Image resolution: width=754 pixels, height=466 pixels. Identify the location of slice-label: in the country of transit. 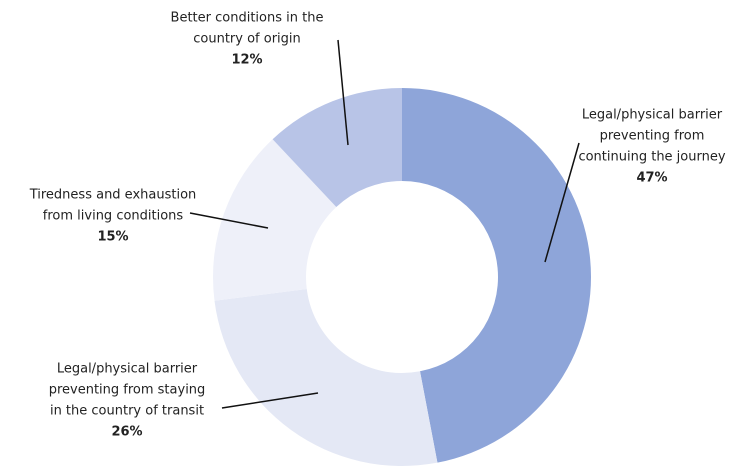
(127, 411).